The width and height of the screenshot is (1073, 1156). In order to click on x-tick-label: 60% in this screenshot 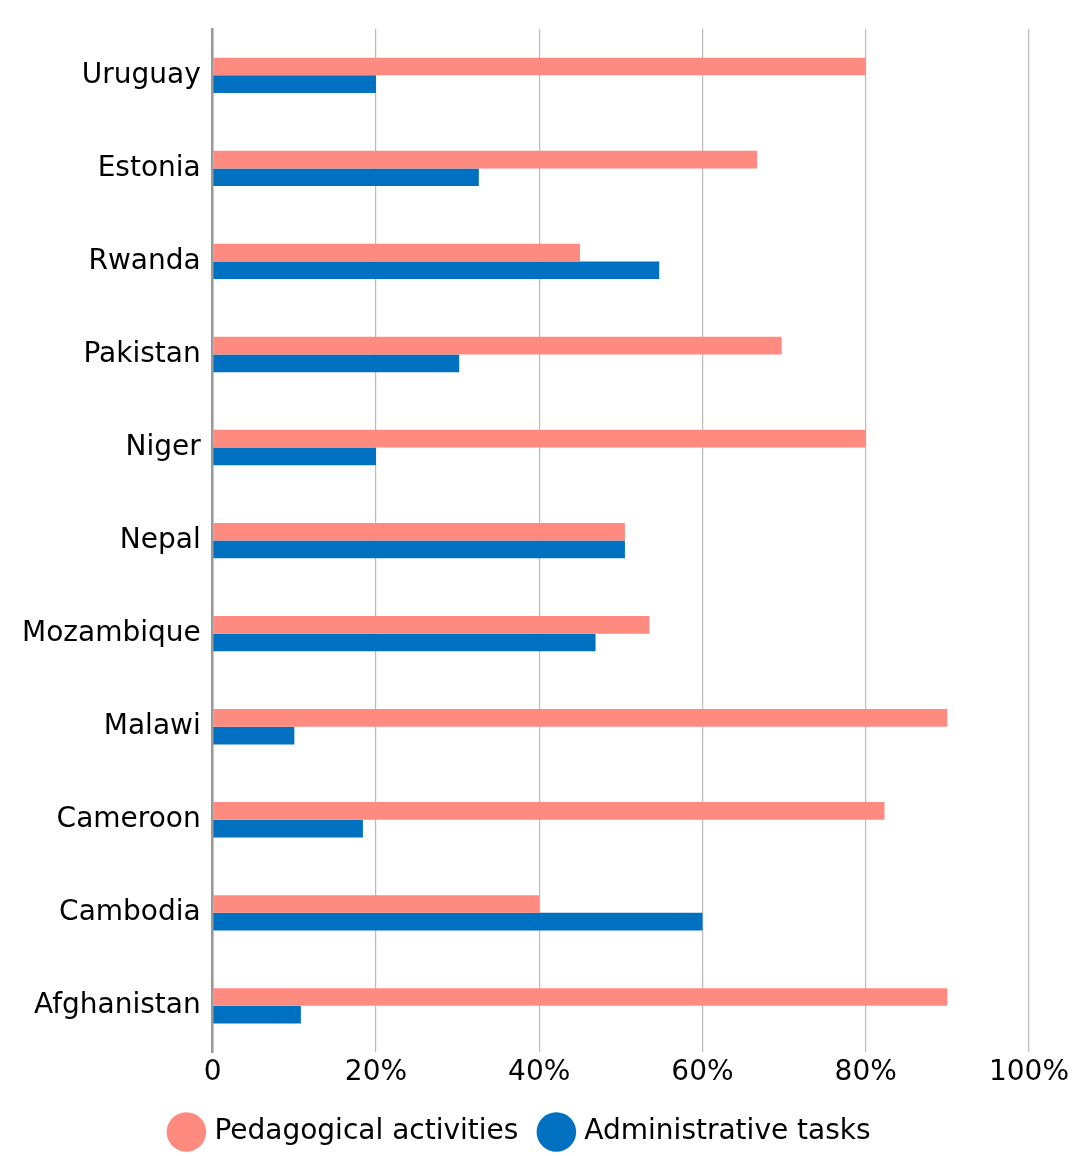, I will do `click(702, 1071)`.